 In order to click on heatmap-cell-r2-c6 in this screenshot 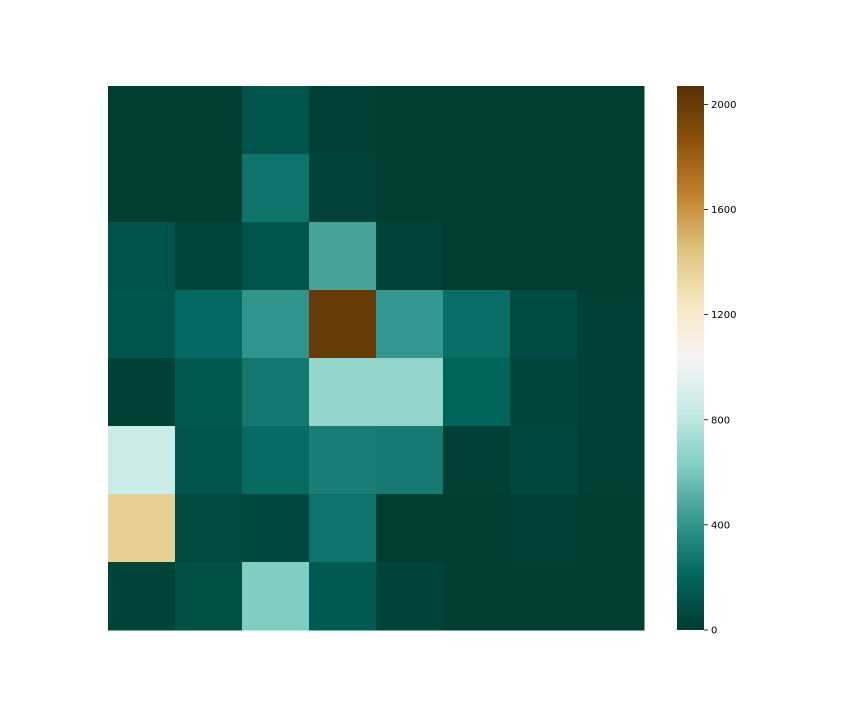, I will do `click(544, 256)`.